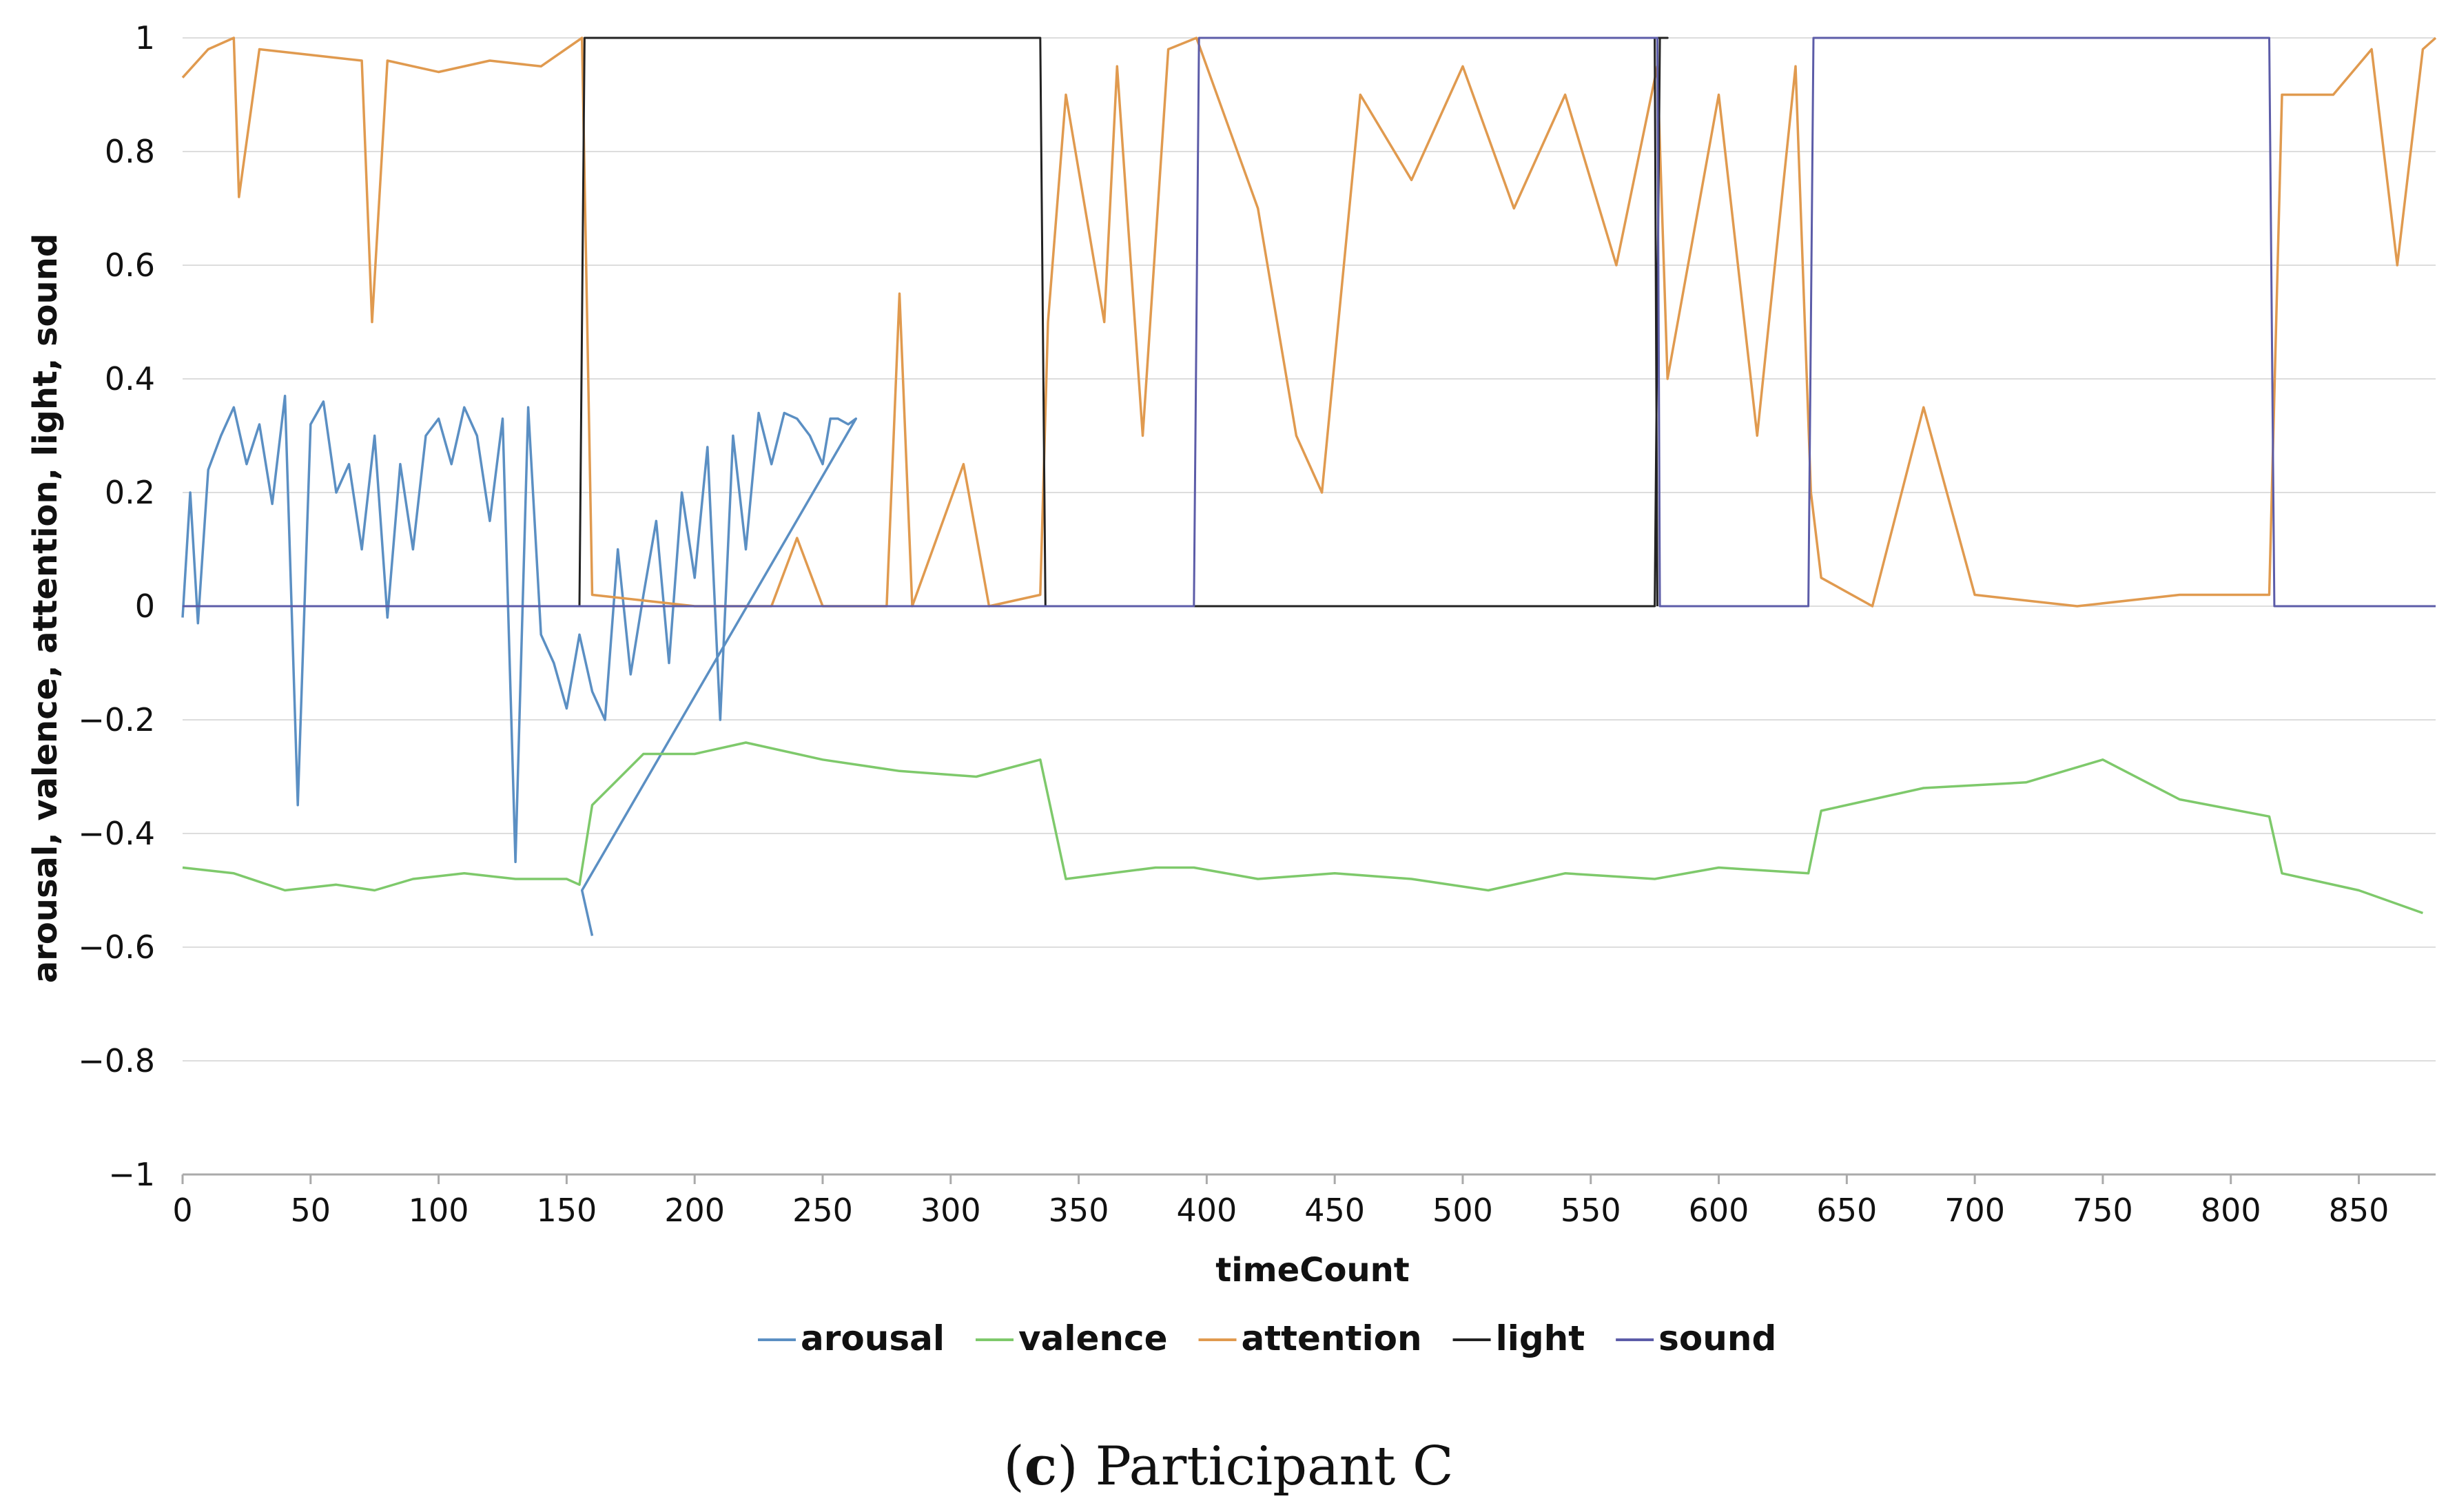  I want to click on y-tick-label: −0.2, so click(116, 719).